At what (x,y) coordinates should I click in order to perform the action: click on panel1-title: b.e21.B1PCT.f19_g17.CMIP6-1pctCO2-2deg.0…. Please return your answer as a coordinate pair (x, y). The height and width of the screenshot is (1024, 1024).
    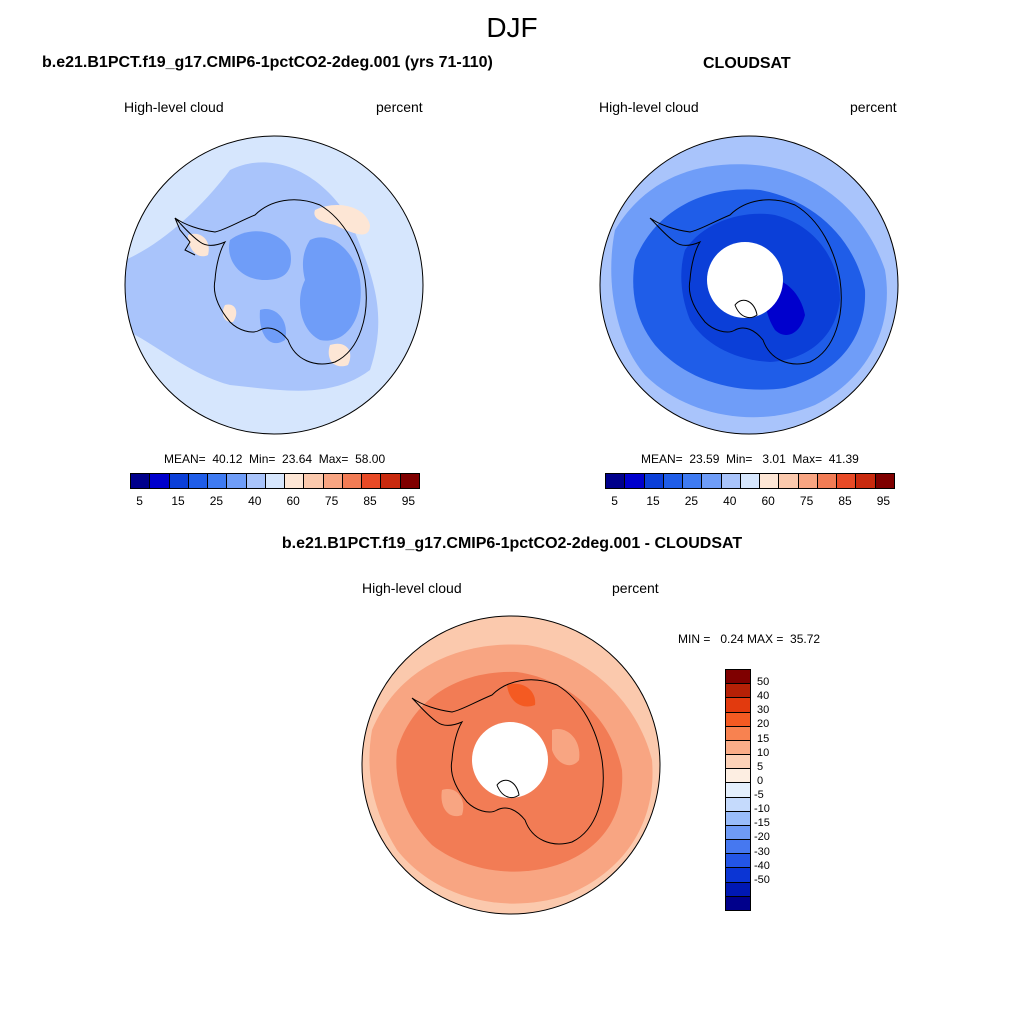
    Looking at the image, I should click on (267, 62).